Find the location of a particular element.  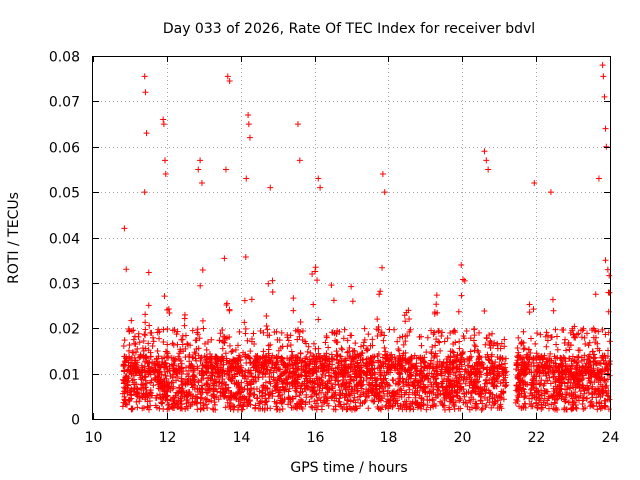

y-tick-label: 0.02 is located at coordinates (64, 330).